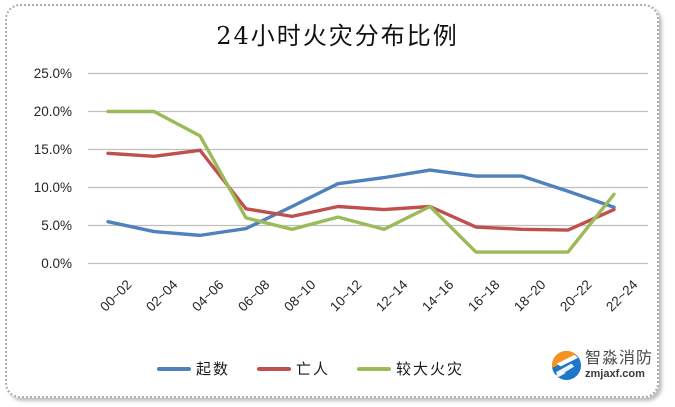  I want to click on legend-line-swatch-jiaodahuozai, so click(374, 368).